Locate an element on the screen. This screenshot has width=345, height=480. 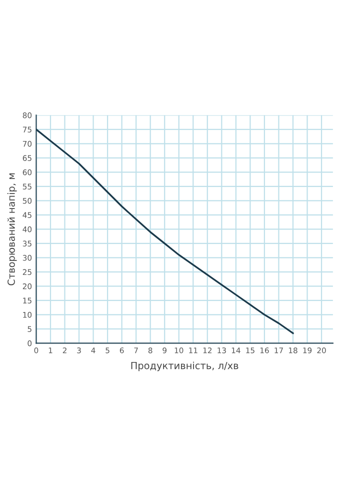
y-axis-title: Створюваний напір, м is located at coordinates (12, 229).